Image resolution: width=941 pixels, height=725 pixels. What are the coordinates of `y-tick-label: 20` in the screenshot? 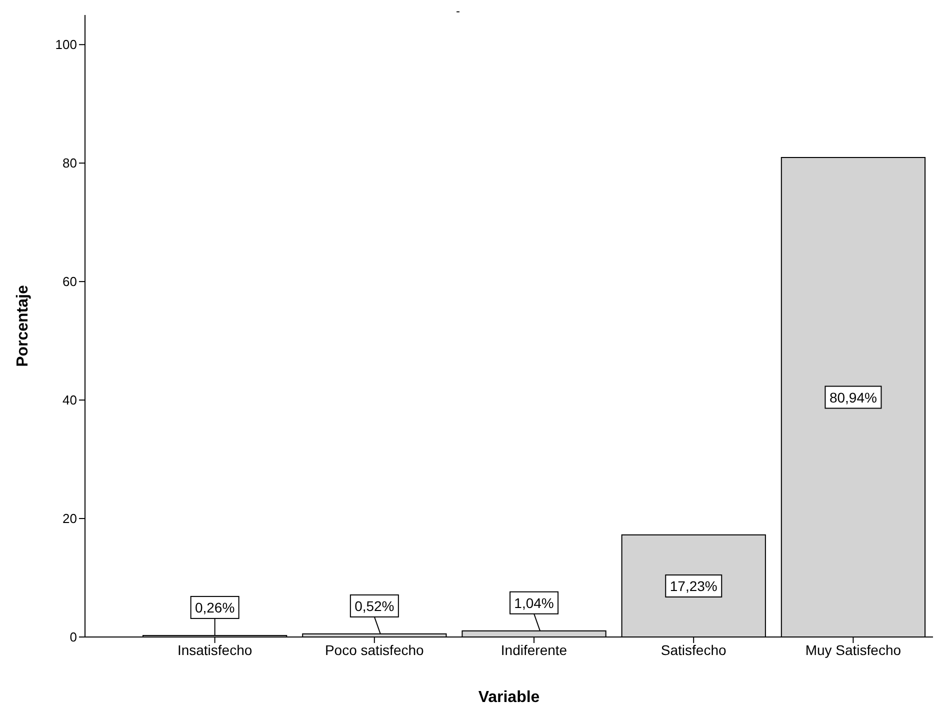 It's located at (69, 518).